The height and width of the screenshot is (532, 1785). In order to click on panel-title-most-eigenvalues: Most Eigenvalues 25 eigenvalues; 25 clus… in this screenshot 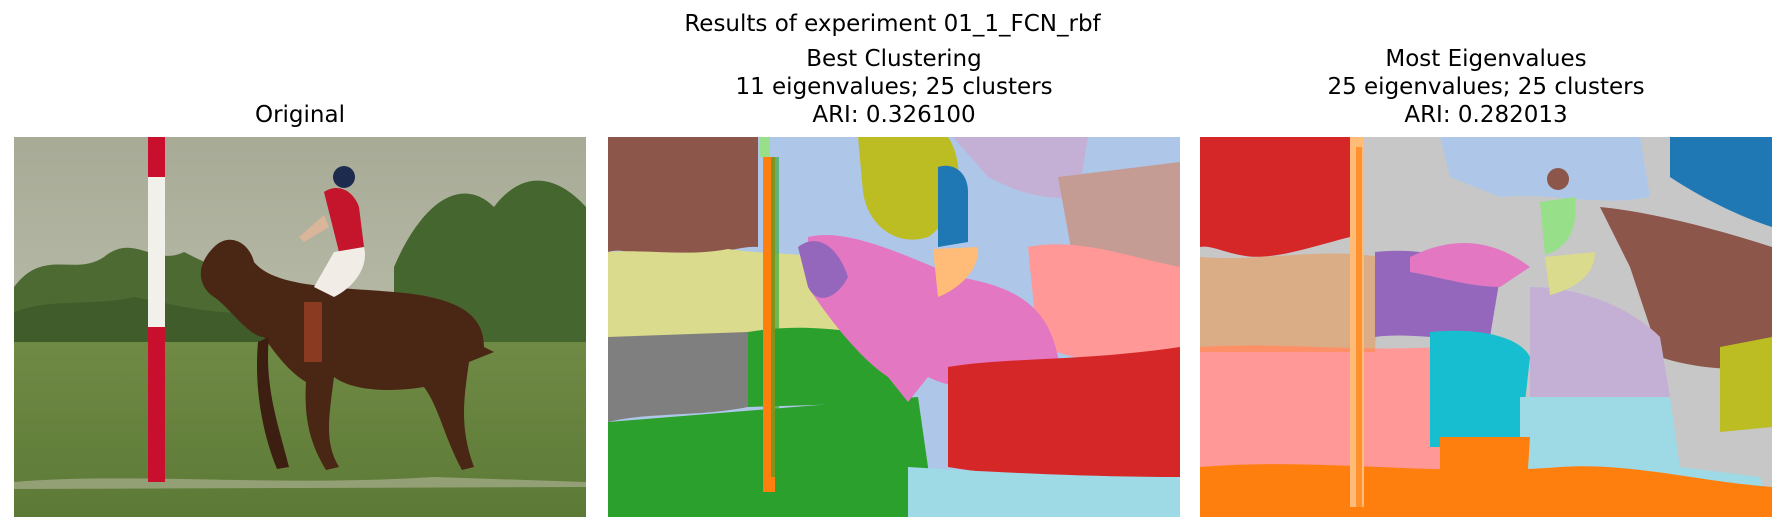, I will do `click(1486, 87)`.